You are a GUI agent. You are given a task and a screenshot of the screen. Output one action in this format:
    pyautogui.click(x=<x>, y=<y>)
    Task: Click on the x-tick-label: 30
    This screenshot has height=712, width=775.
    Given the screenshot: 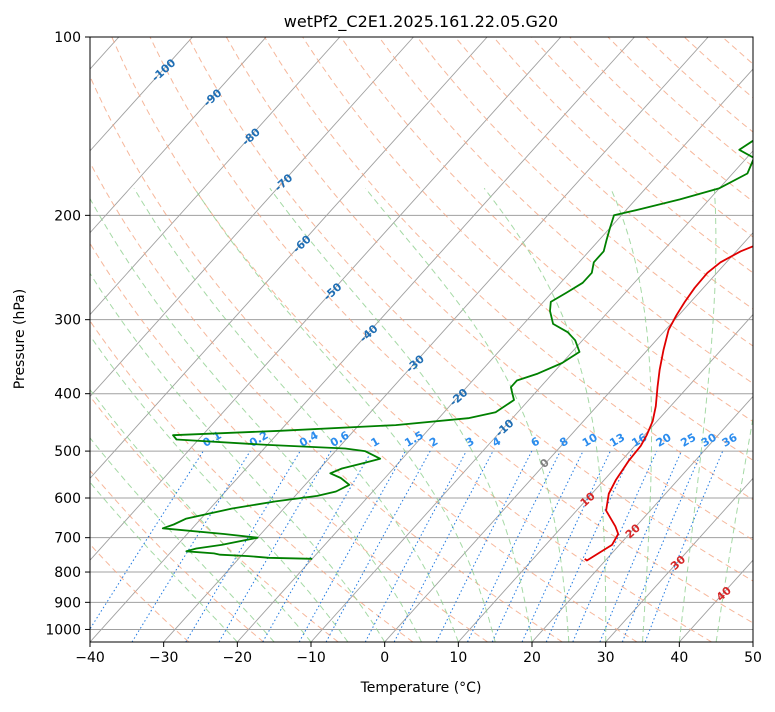 What is the action you would take?
    pyautogui.click(x=606, y=658)
    